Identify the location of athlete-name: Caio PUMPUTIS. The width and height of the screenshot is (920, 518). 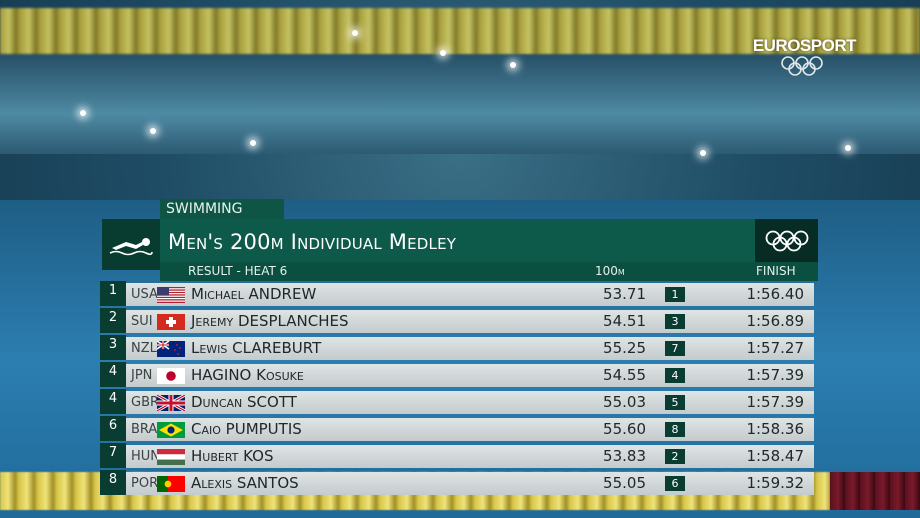
(246, 429).